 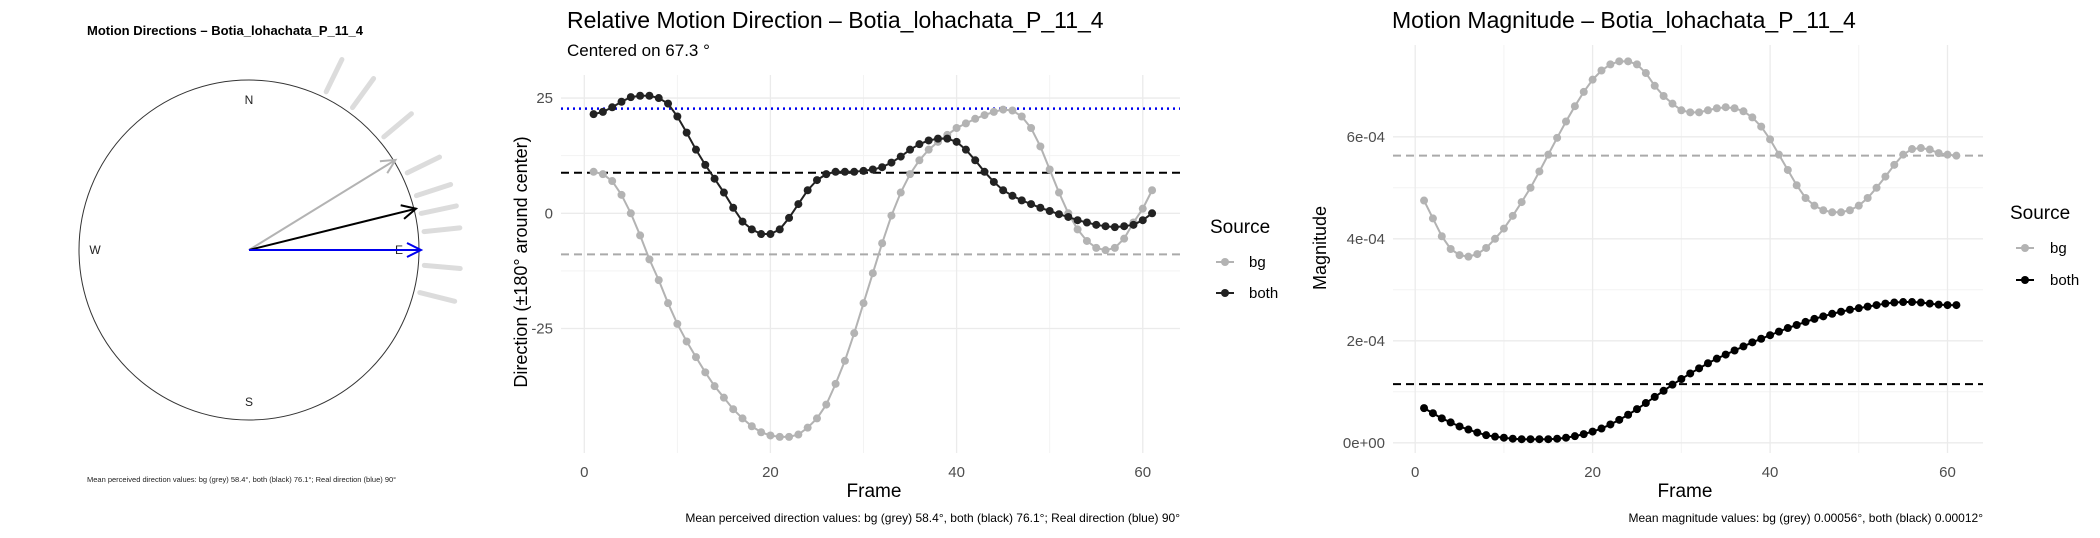 What do you see at coordinates (1225, 293) in the screenshot?
I see `direction-legend-dot-both` at bounding box center [1225, 293].